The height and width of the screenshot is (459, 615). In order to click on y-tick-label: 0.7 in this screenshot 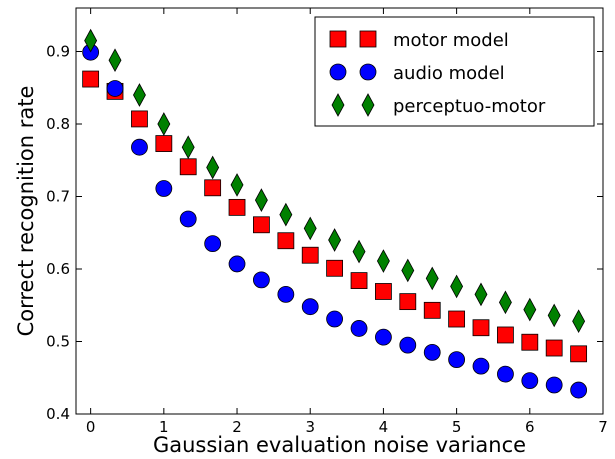, I will do `click(58, 197)`.